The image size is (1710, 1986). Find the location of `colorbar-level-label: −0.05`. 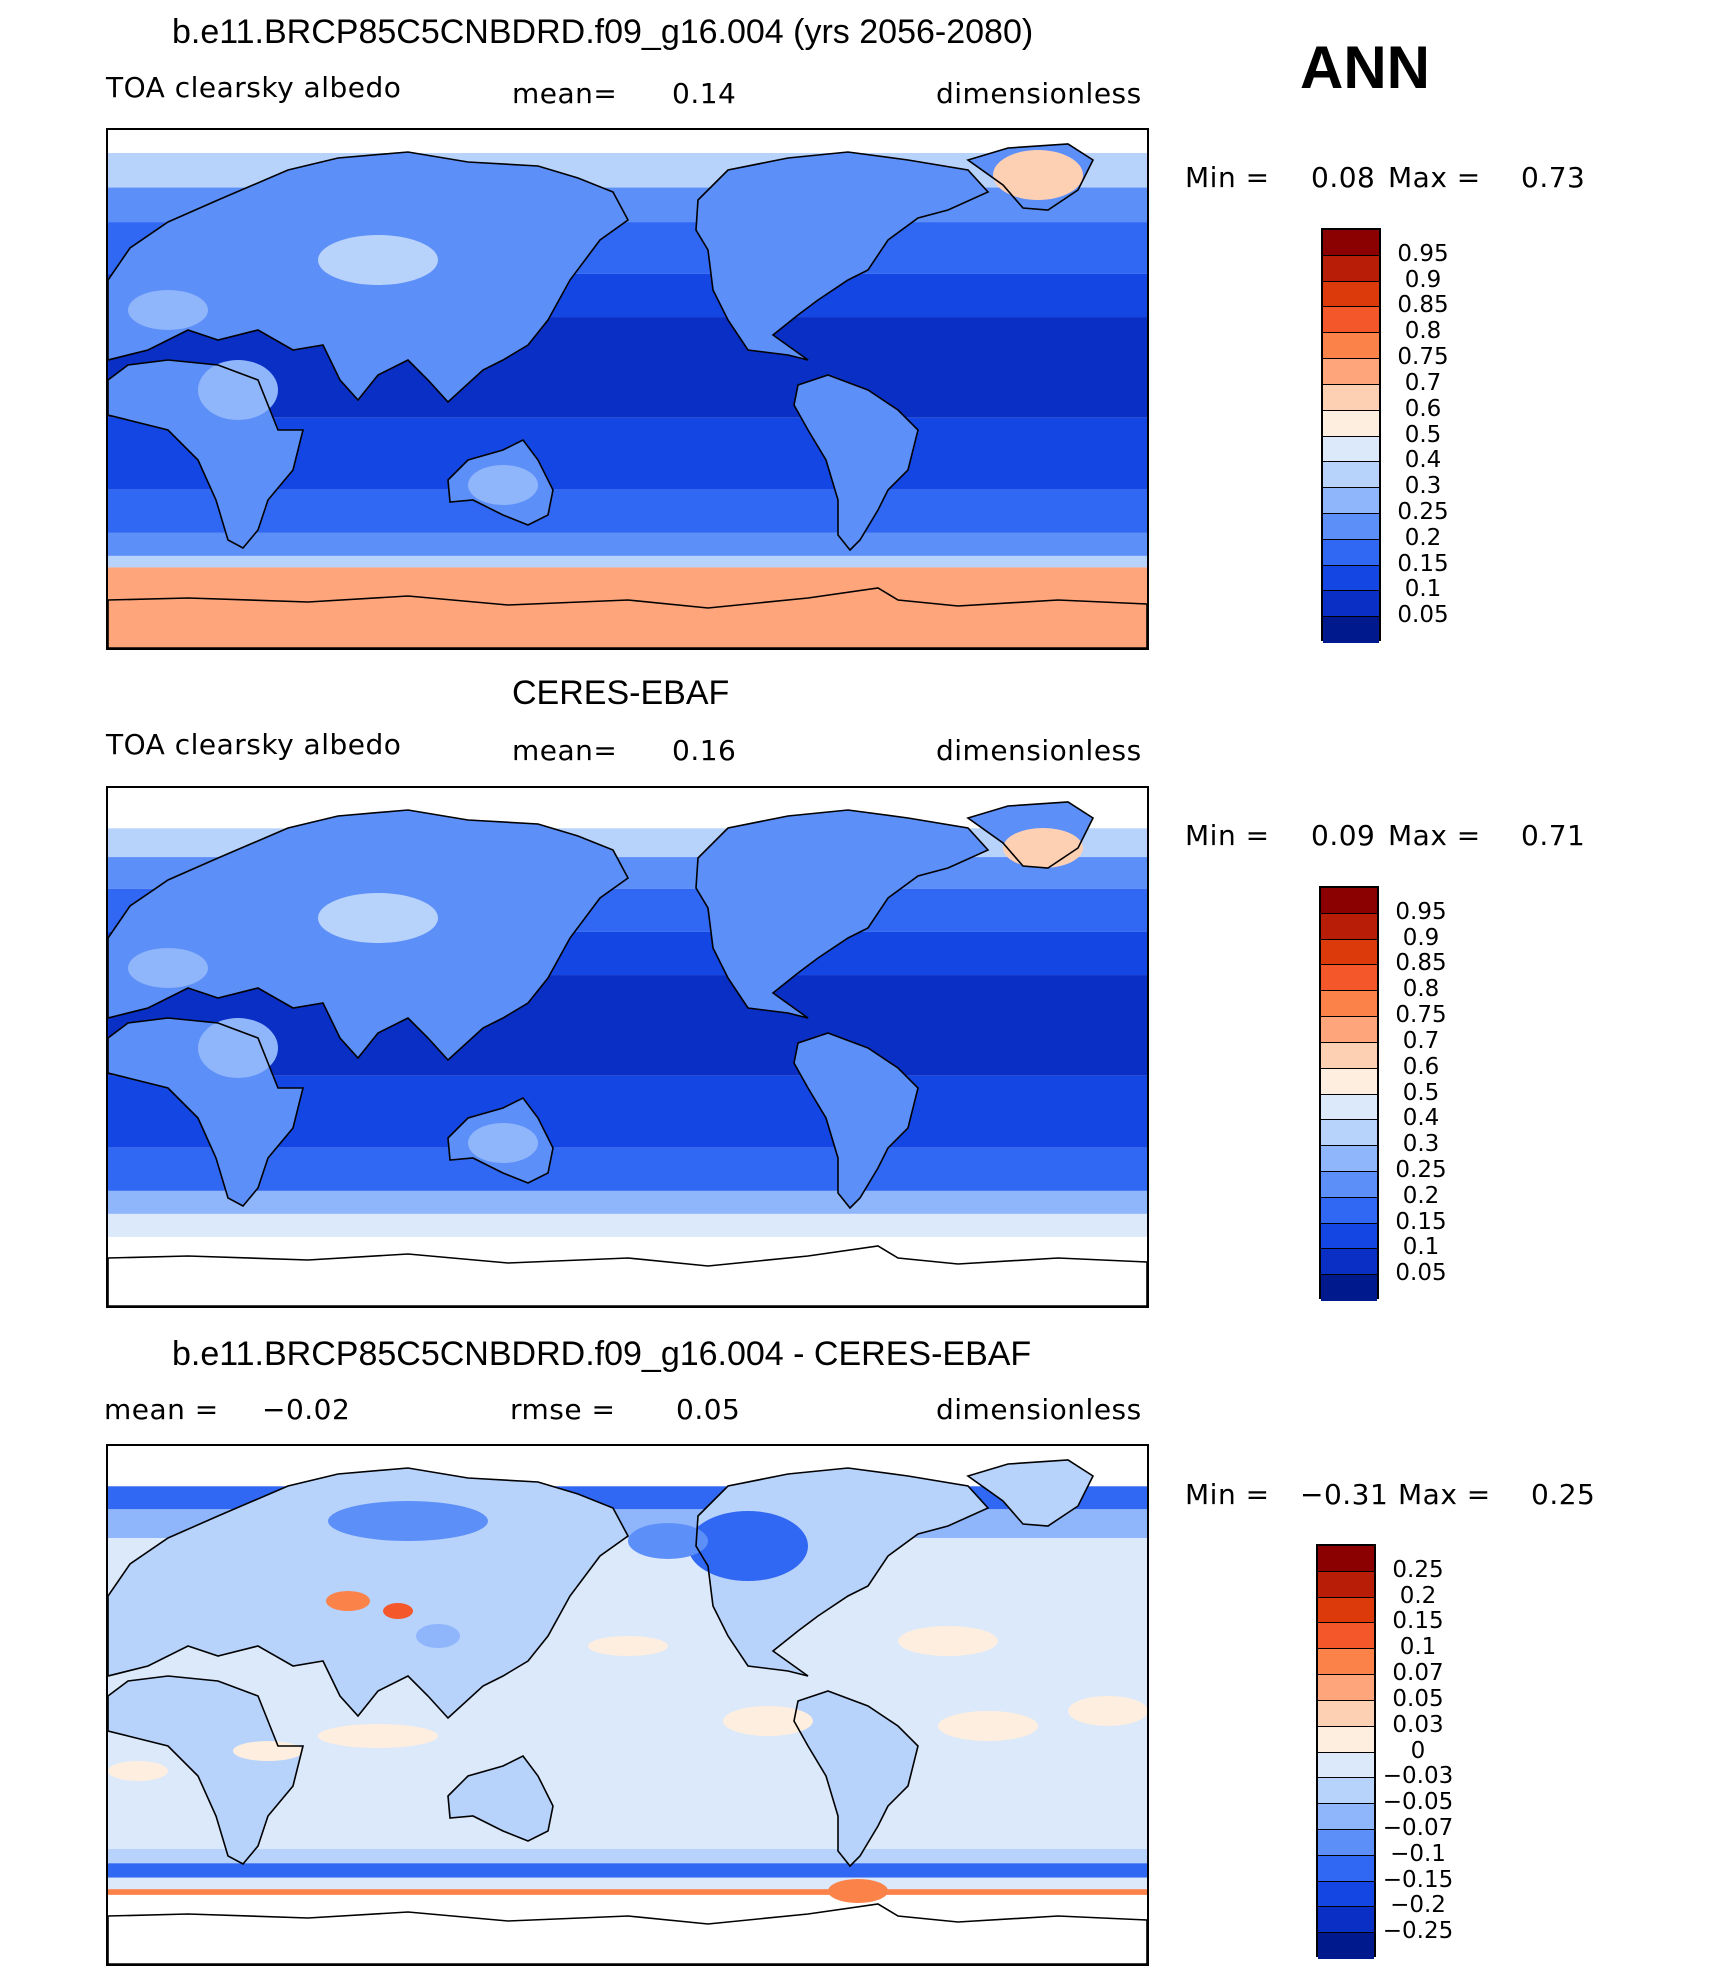

colorbar-level-label: −0.05 is located at coordinates (1418, 1802).